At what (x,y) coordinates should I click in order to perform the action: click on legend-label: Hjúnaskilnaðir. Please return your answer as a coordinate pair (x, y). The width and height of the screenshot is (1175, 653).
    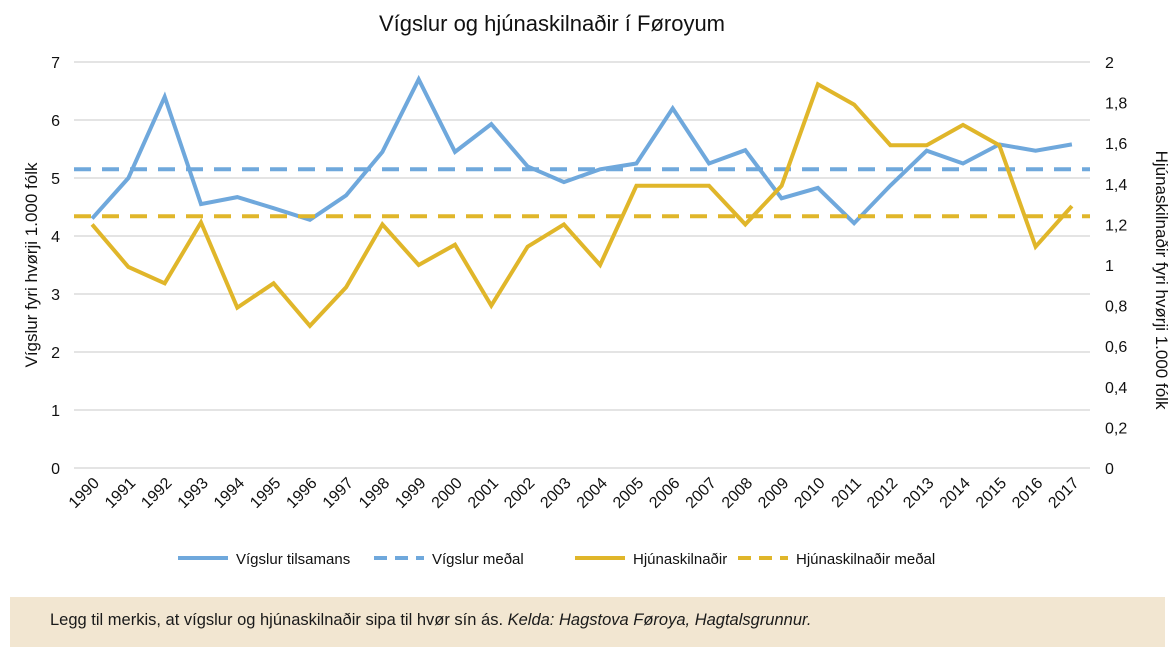
    Looking at the image, I should click on (680, 559).